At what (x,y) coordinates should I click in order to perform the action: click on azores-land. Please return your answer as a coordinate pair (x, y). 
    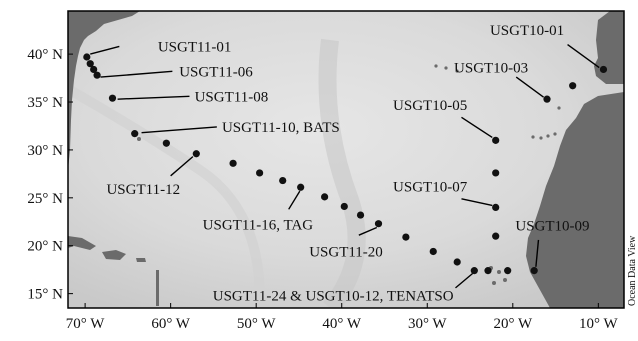
    Looking at the image, I should click on (446, 68).